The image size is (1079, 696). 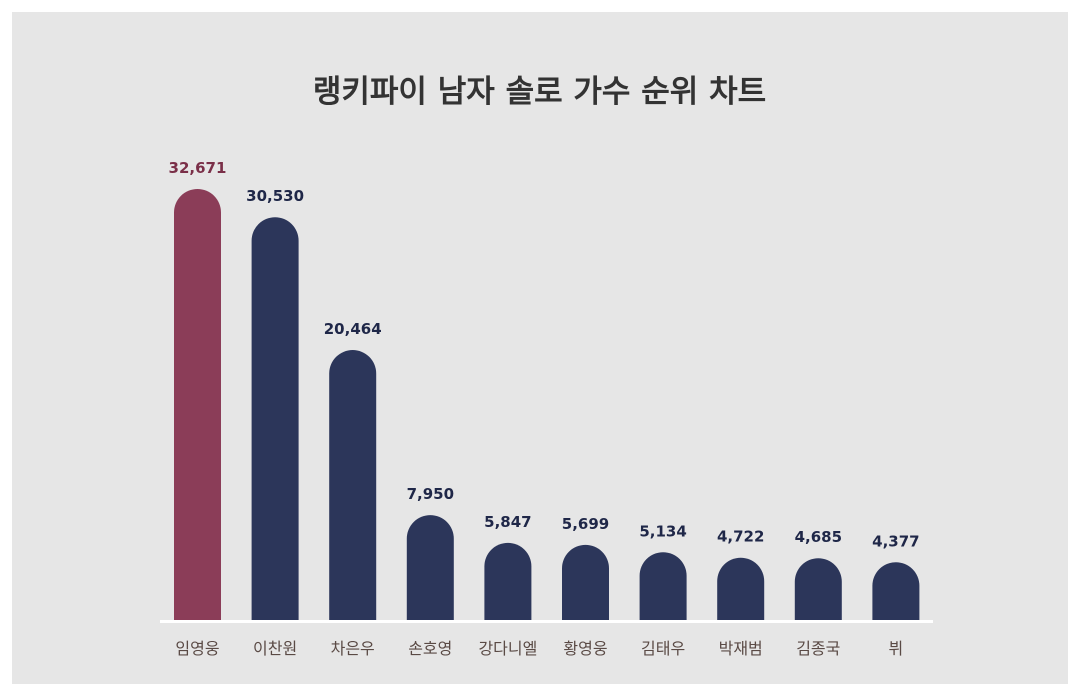 I want to click on data-label: 5,134, so click(x=662, y=531).